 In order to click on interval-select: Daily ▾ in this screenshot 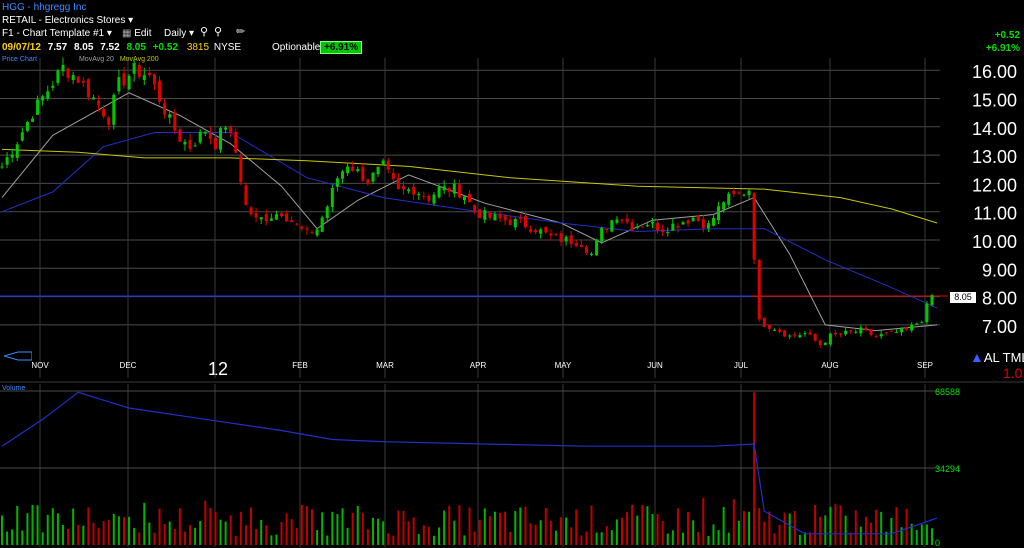, I will do `click(179, 33)`.